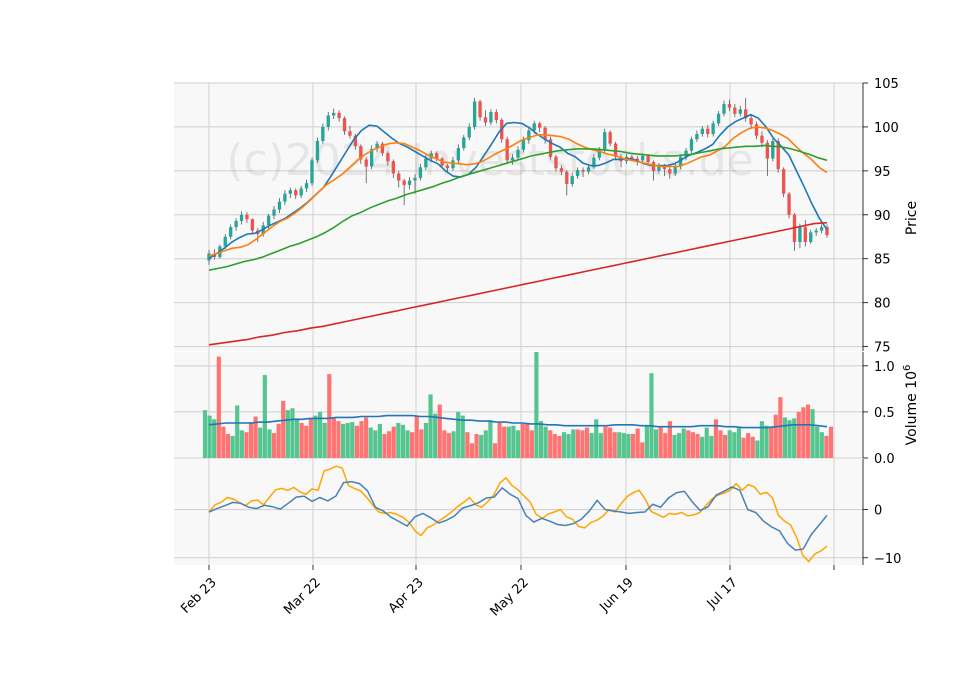 The image size is (960, 694). What do you see at coordinates (886, 128) in the screenshot?
I see `price-tick-label: 100` at bounding box center [886, 128].